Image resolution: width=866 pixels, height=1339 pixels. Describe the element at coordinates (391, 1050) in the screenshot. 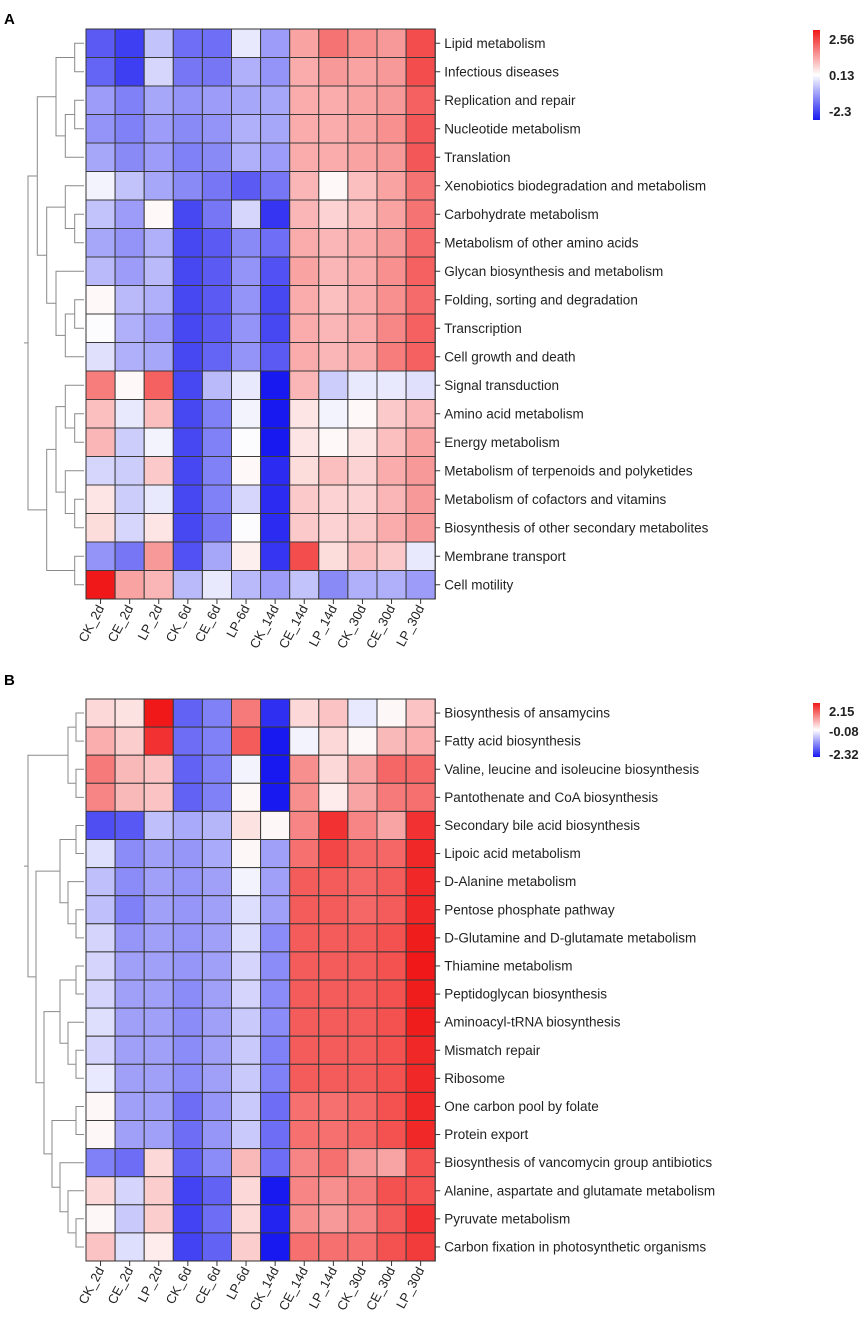

I see `heatmap-cell-b-r12-c10` at that location.